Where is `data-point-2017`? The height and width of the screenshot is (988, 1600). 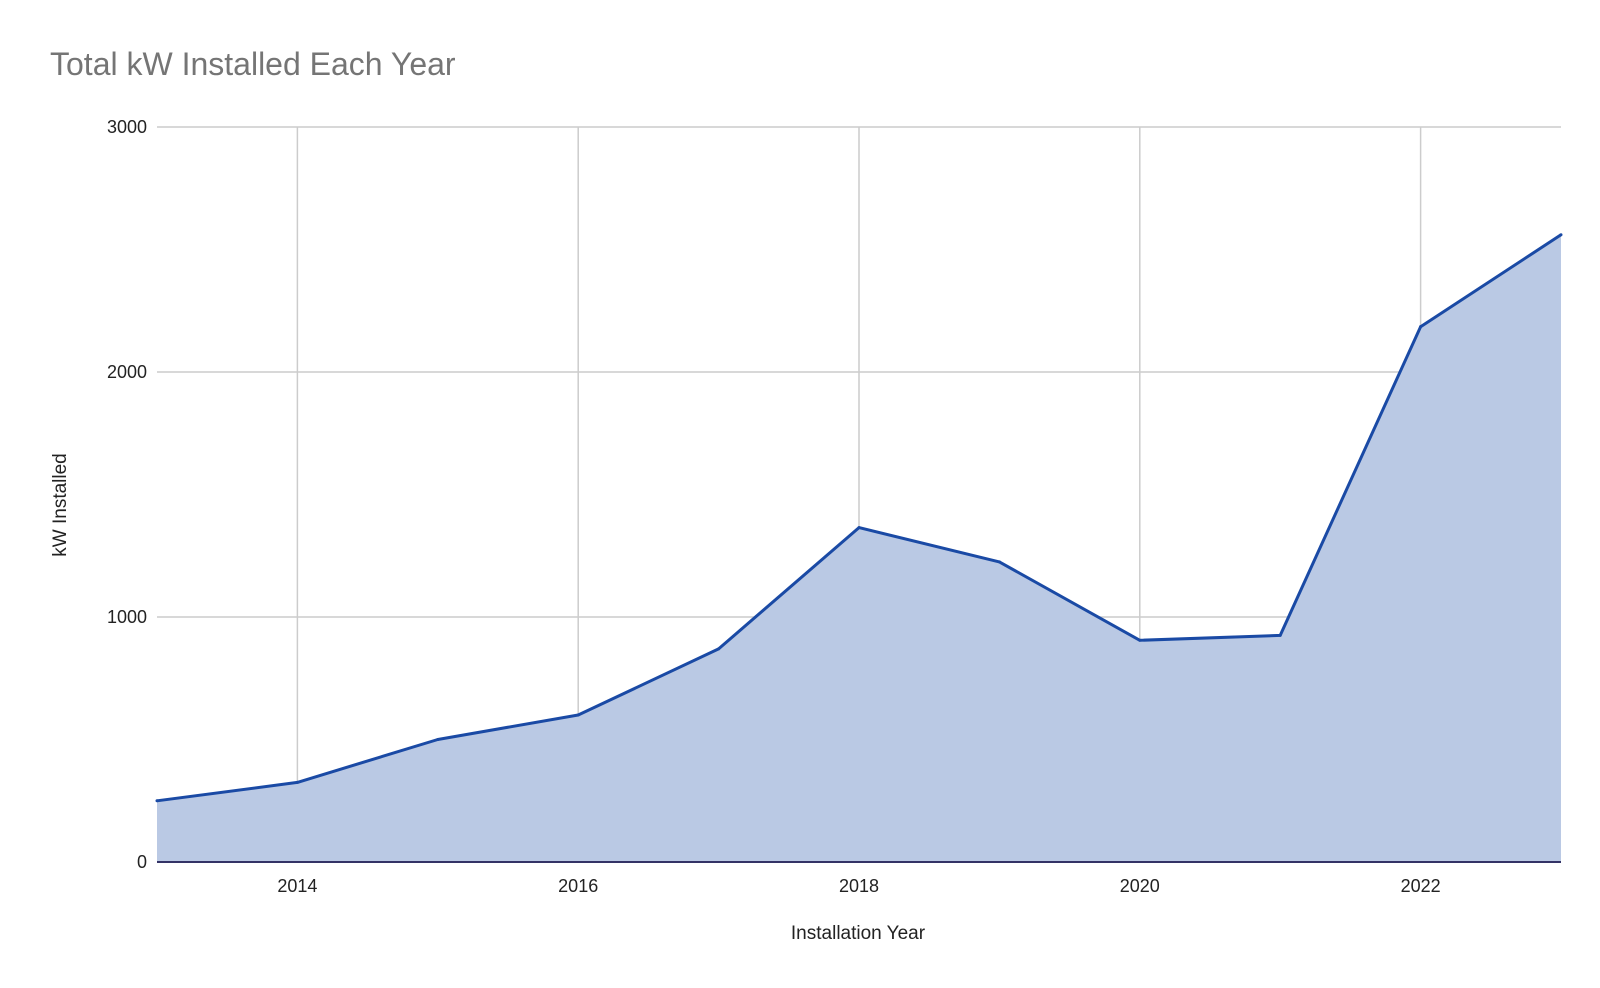 data-point-2017 is located at coordinates (719, 649).